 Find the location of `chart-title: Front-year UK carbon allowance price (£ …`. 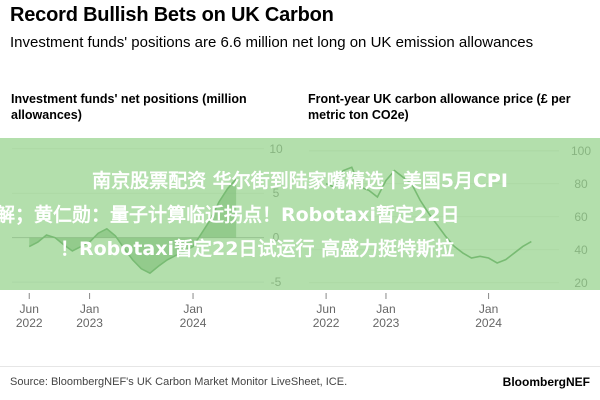

chart-title: Front-year UK carbon allowance price (£ … is located at coordinates (439, 107).